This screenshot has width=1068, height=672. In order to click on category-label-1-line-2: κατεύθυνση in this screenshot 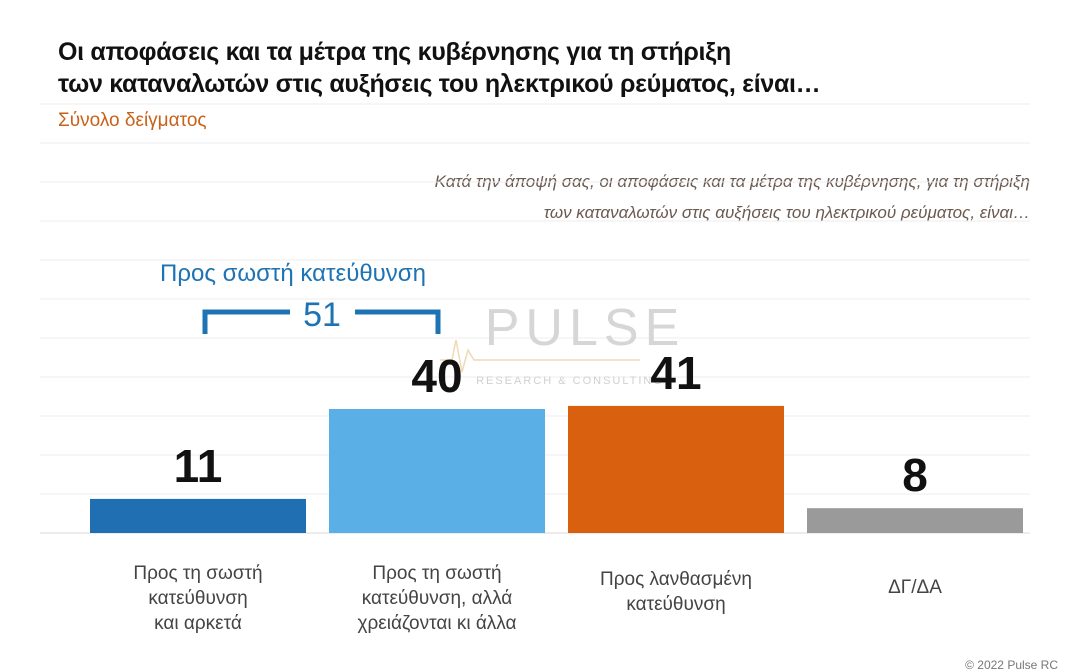, I will do `click(198, 598)`.